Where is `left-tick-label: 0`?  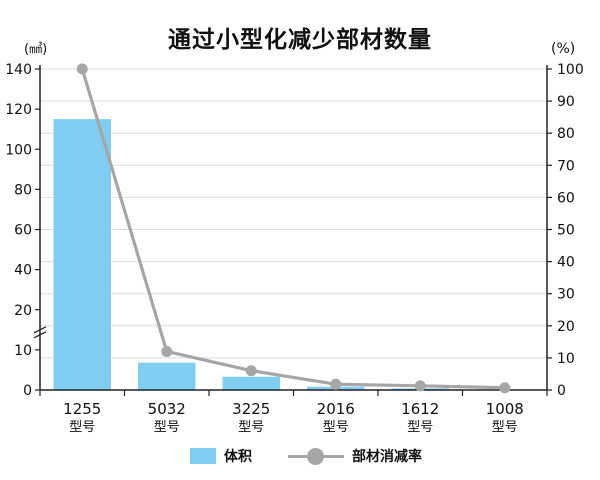
left-tick-label: 0 is located at coordinates (27, 391).